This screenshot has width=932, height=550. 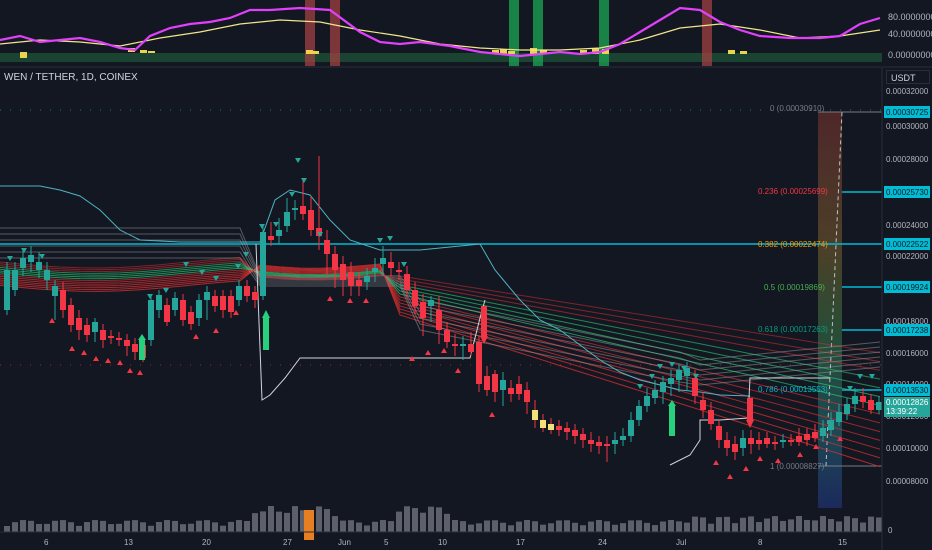 What do you see at coordinates (830, 310) in the screenshot?
I see `fibonacci-retracement-zone` at bounding box center [830, 310].